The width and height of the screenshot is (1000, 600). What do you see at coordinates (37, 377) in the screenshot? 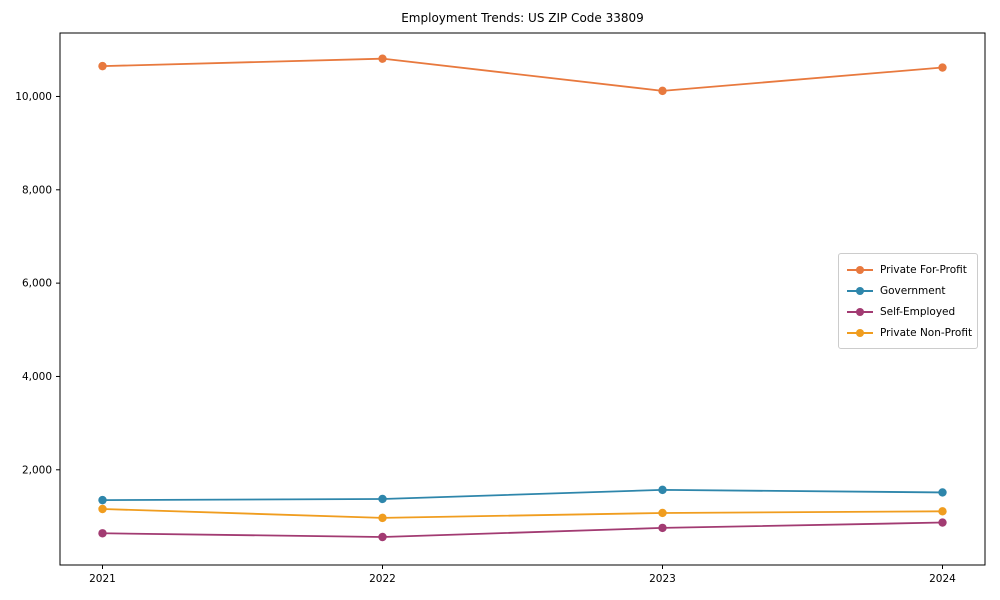
I see `y-tick-label: 4,000` at bounding box center [37, 377].